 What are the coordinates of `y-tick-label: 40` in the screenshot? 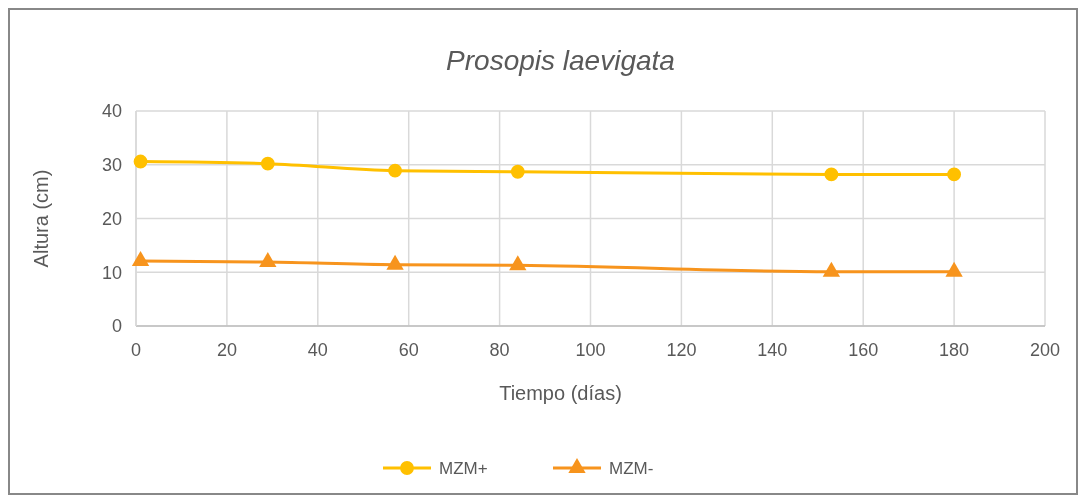 It's located at (111, 111).